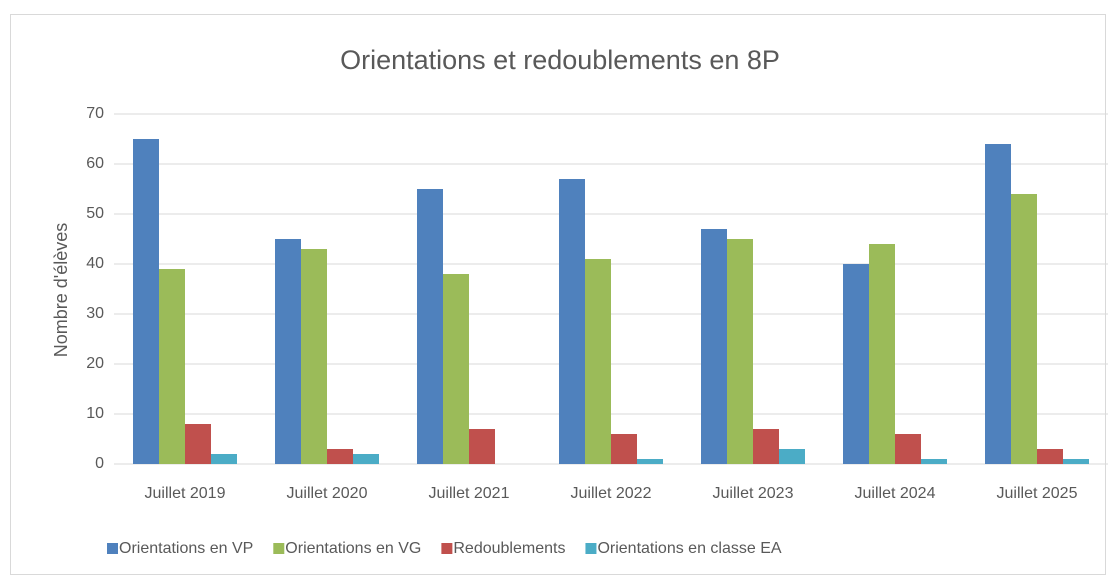  I want to click on y-tick-label: 20, so click(95, 363).